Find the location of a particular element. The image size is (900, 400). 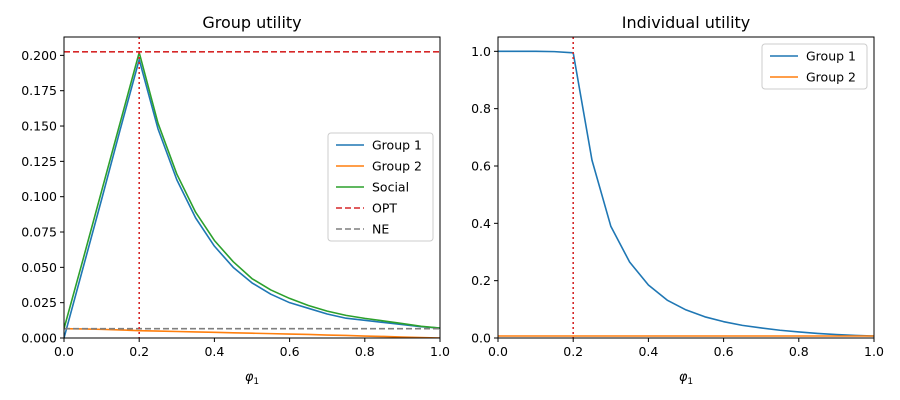

legend-entry-opt: OPT is located at coordinates (366, 208).